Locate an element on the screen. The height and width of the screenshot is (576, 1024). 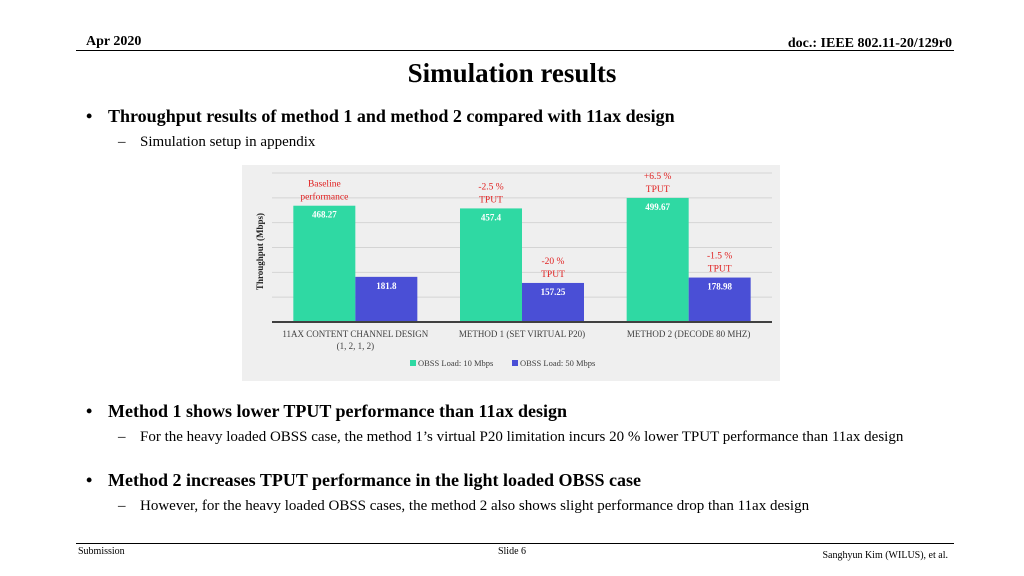
annotation-label: -1.5 % is located at coordinates (719, 257).